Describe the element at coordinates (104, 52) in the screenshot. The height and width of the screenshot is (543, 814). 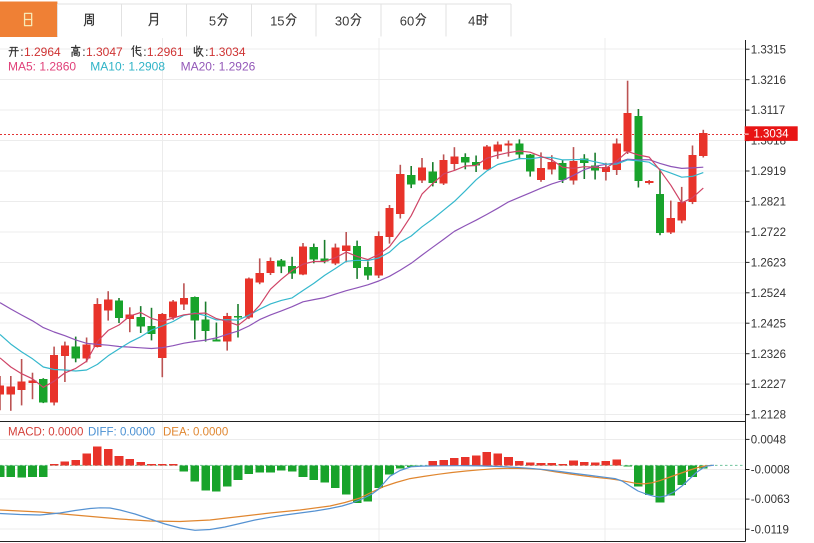
I see `svg-text: 1.3047` at that location.